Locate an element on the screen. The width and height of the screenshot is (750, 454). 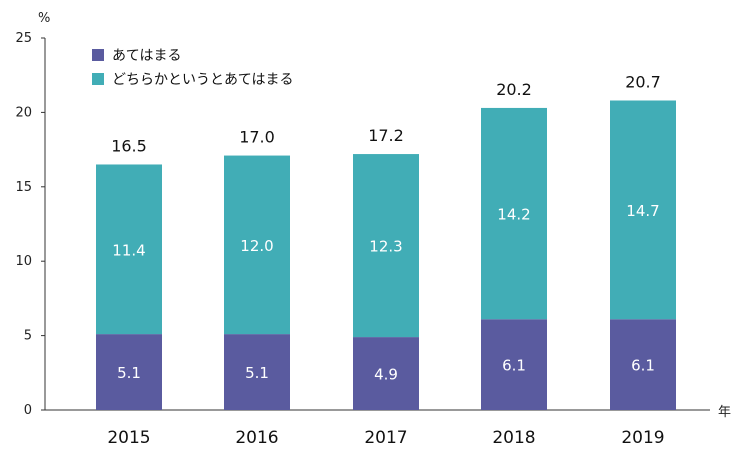
x-tick-label: 2019 is located at coordinates (642, 438).